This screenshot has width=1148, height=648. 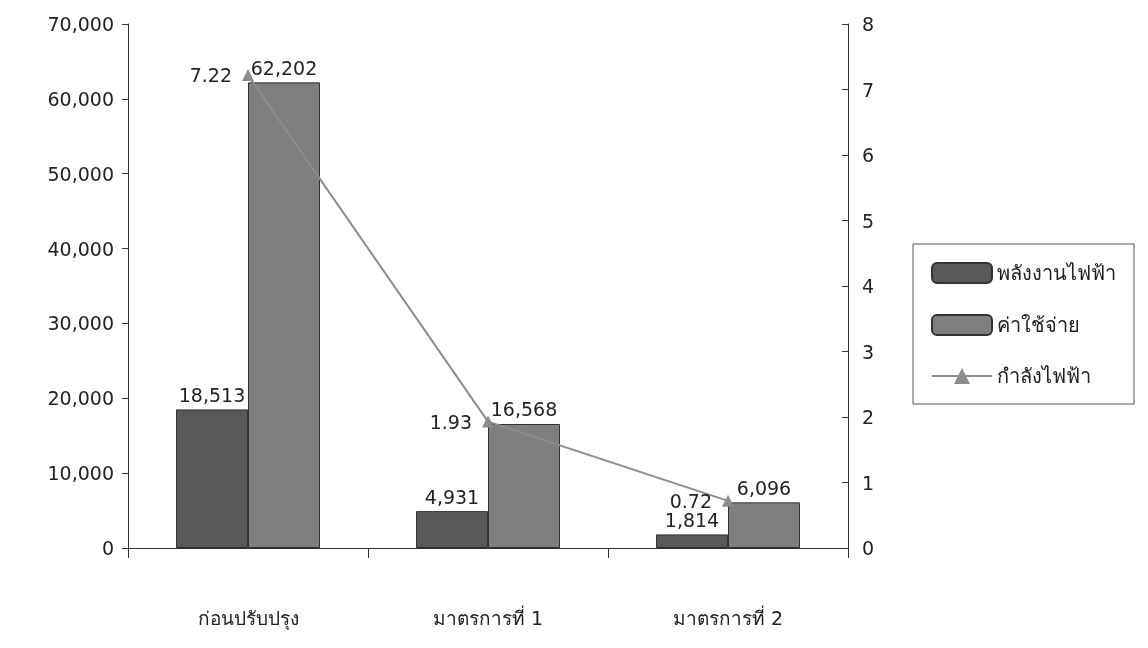 What do you see at coordinates (212, 394) in the screenshot?
I see `data-label: 18,513` at bounding box center [212, 394].